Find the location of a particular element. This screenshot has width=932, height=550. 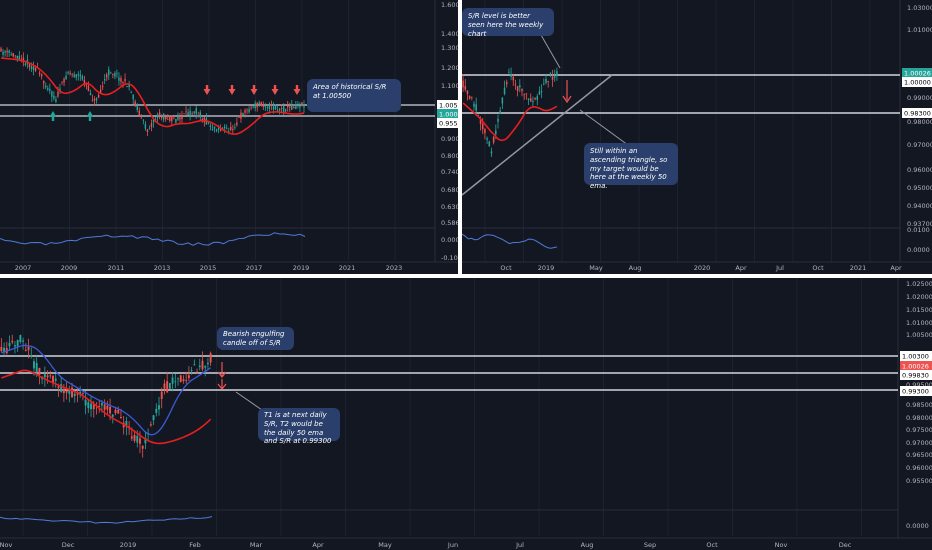

daily-osc-tick: 0.0000 is located at coordinates (917, 526).